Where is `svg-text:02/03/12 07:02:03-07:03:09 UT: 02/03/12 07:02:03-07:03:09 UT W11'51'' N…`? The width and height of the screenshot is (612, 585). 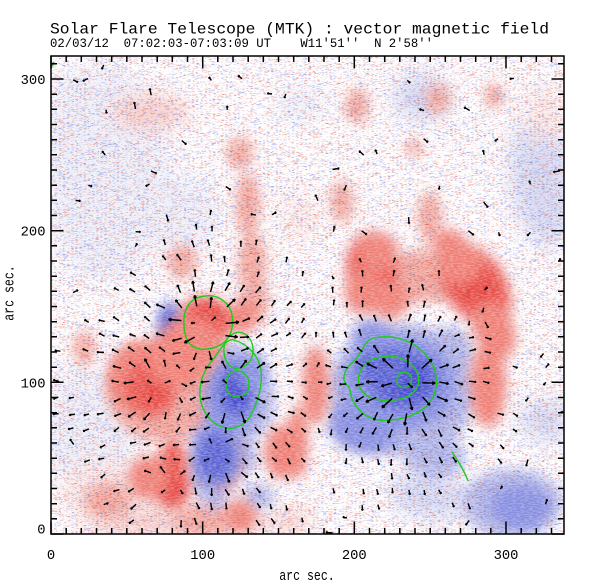
svg-text:02/03/12 07:02:03-07:03:09 UT: 02/03/12 07:02:03-07:03:09 UT W11'51'' N… is located at coordinates (241, 43).